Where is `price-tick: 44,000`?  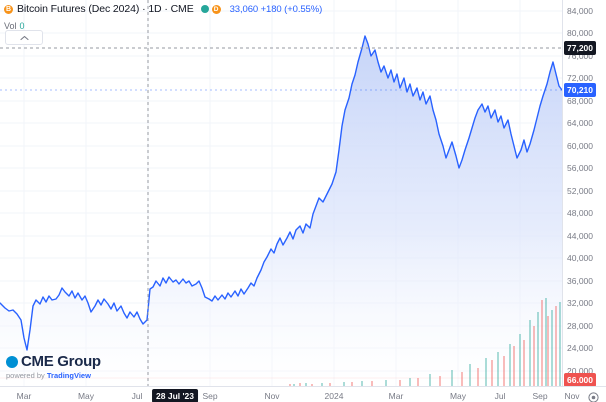
price-tick: 44,000 is located at coordinates (580, 236).